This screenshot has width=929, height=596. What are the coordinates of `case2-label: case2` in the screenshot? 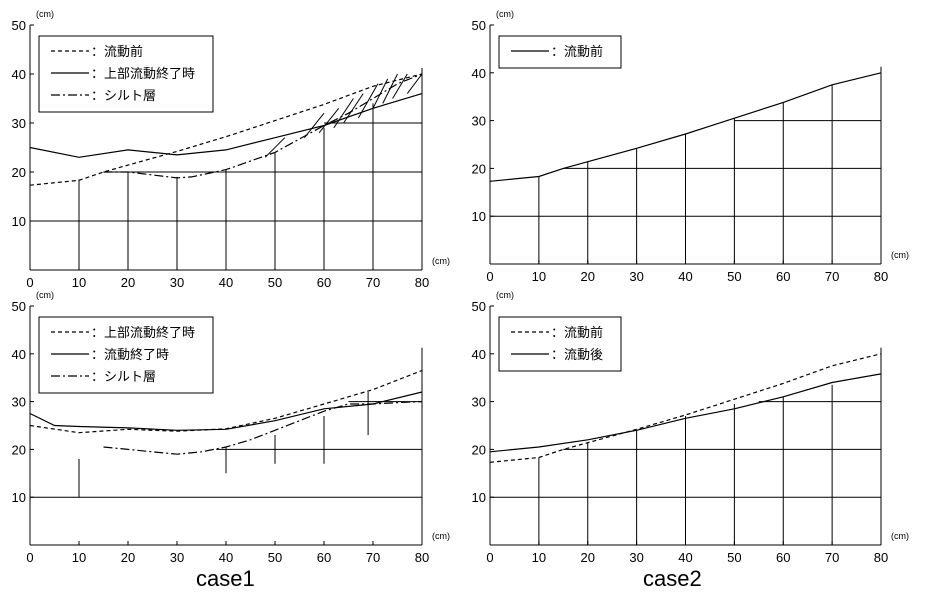 It's located at (672, 578).